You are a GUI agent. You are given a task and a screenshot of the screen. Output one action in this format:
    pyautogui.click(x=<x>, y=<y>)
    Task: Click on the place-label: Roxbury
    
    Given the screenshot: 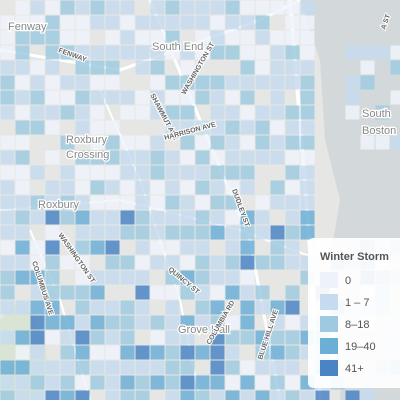 What is the action you would take?
    pyautogui.click(x=86, y=140)
    